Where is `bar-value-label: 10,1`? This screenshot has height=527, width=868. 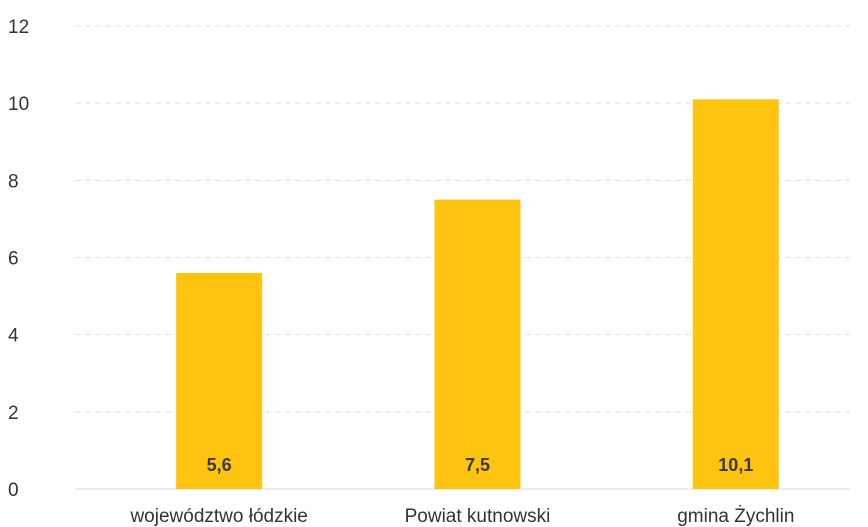 bar-value-label: 10,1 is located at coordinates (735, 465).